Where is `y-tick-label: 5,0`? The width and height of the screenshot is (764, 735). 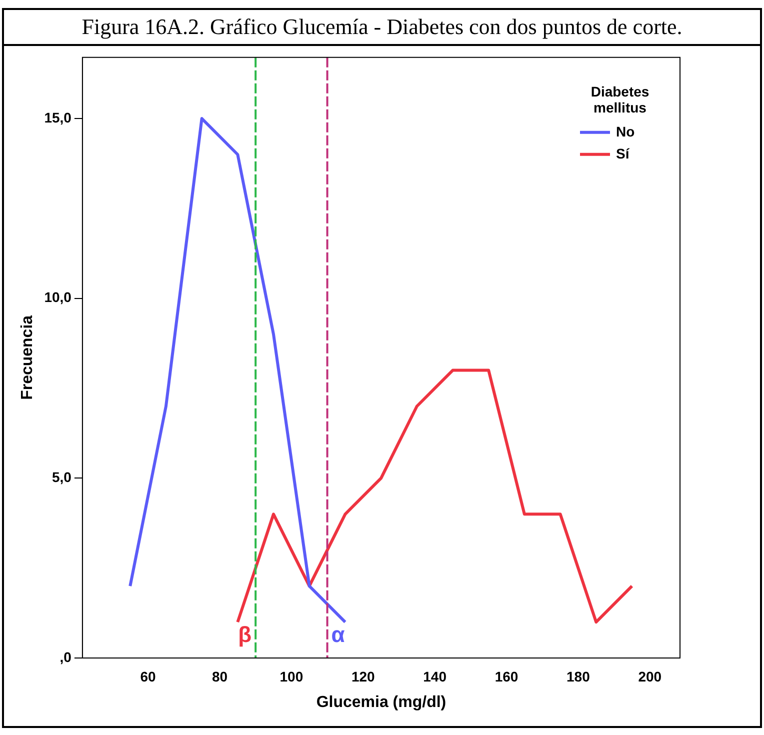 y-tick-label: 5,0 is located at coordinates (62, 477).